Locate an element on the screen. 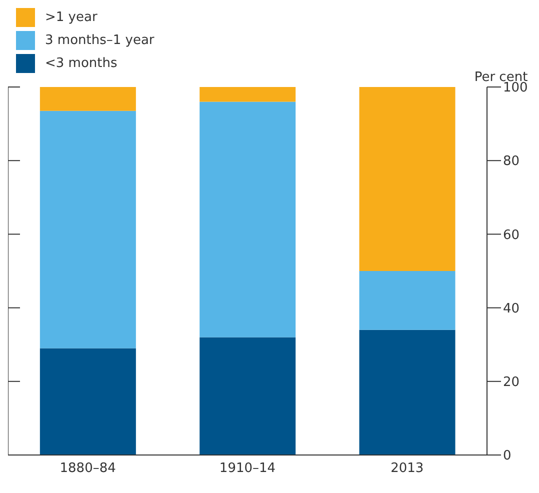 This screenshot has width=539, height=493. x-tick-label: 2013 is located at coordinates (407, 468).